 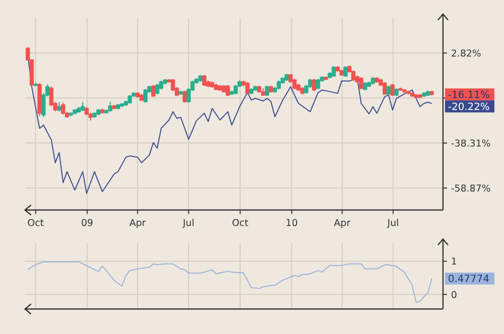 What do you see at coordinates (469, 107) in the screenshot?
I see `text: -20.22%` at bounding box center [469, 107].